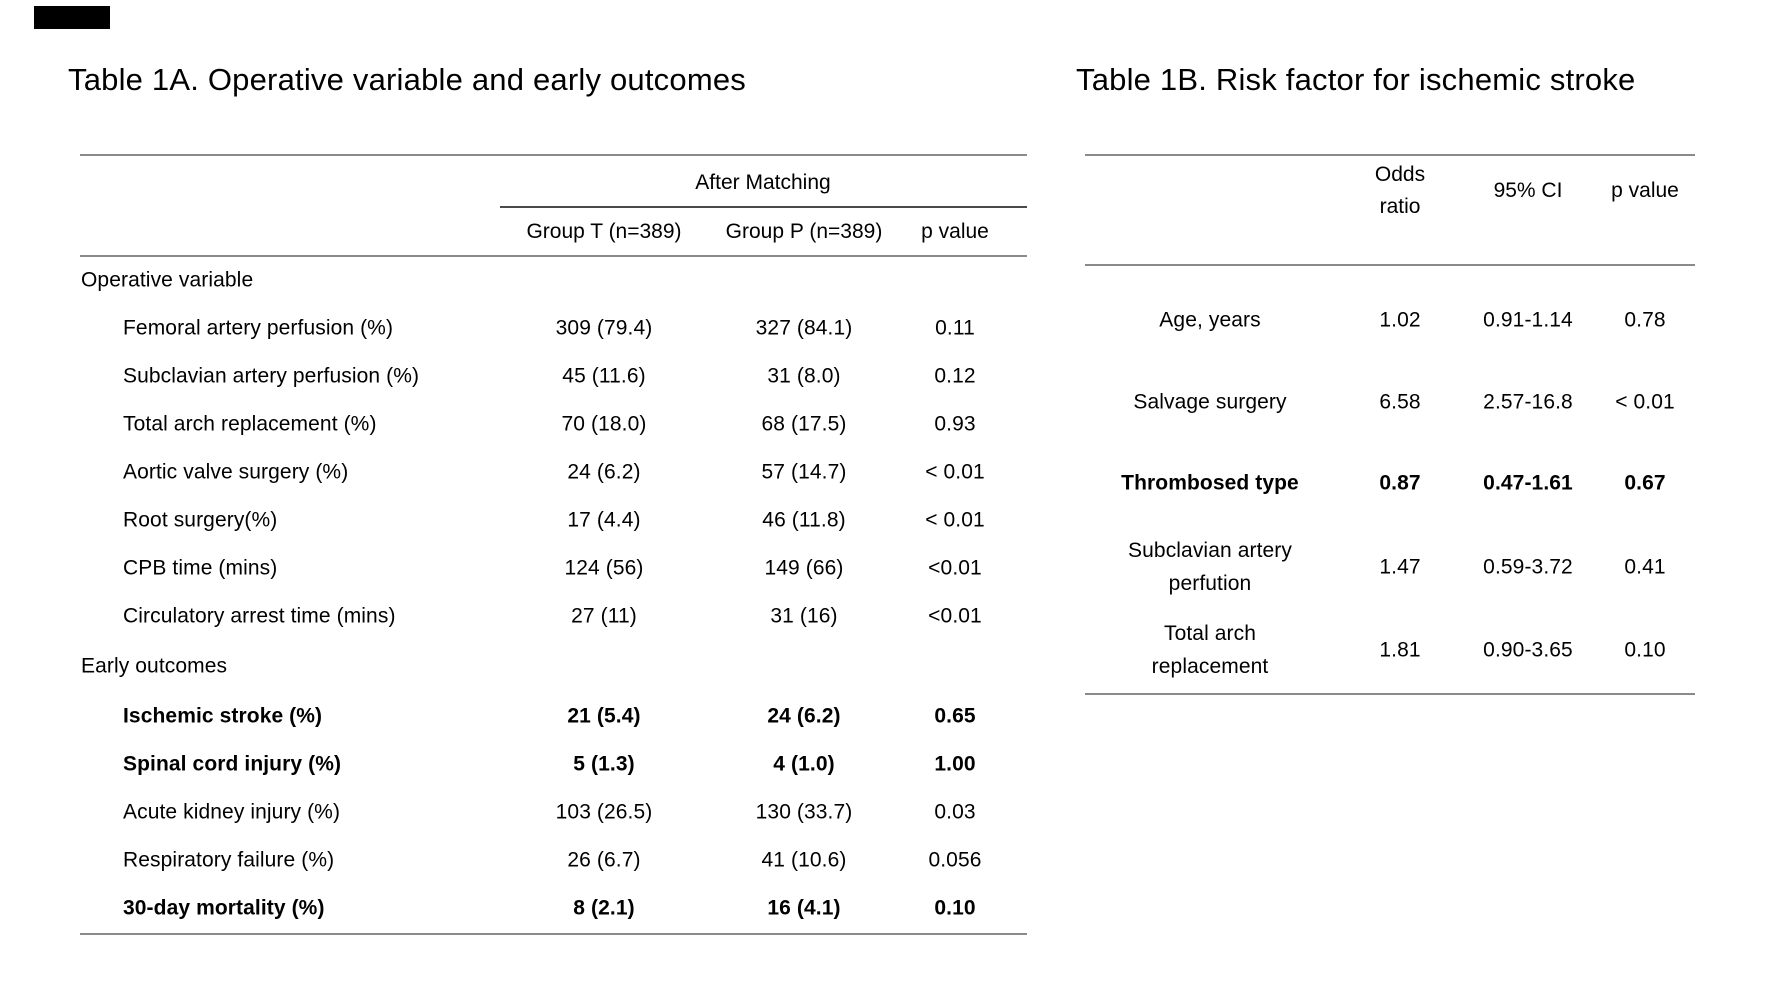 The image size is (1772, 997). Describe the element at coordinates (258, 328) in the screenshot. I see `row-label: Femoral artery perfusion (%)` at that location.